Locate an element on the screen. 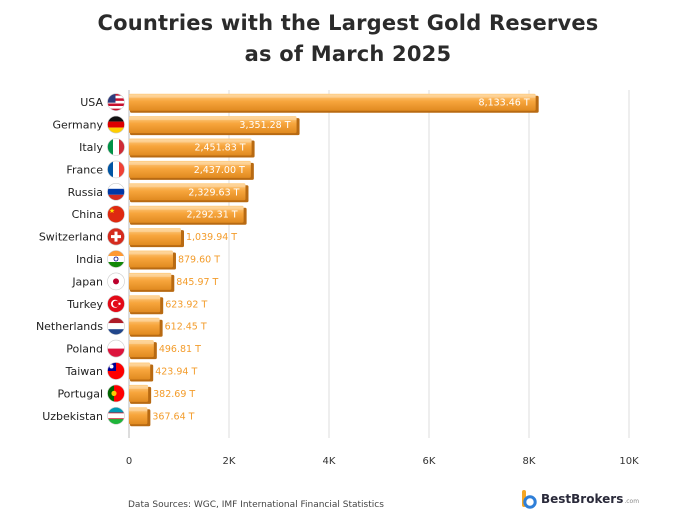  pl-flag-icon is located at coordinates (116, 348).